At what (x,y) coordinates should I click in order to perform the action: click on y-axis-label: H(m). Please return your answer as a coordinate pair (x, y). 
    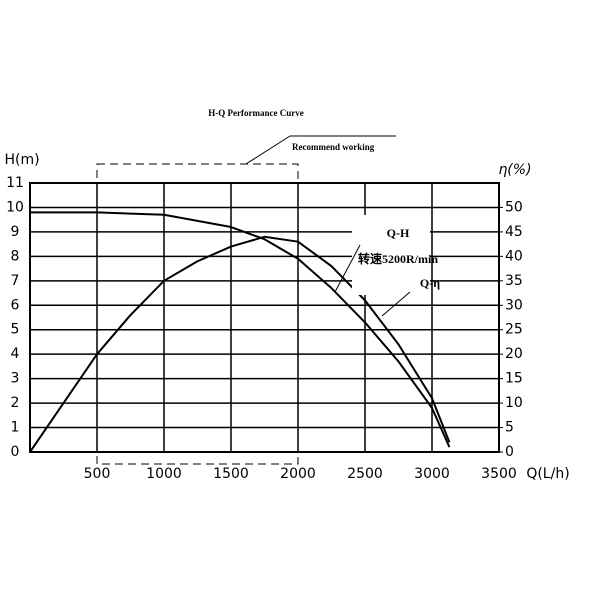
    Looking at the image, I should click on (21, 160).